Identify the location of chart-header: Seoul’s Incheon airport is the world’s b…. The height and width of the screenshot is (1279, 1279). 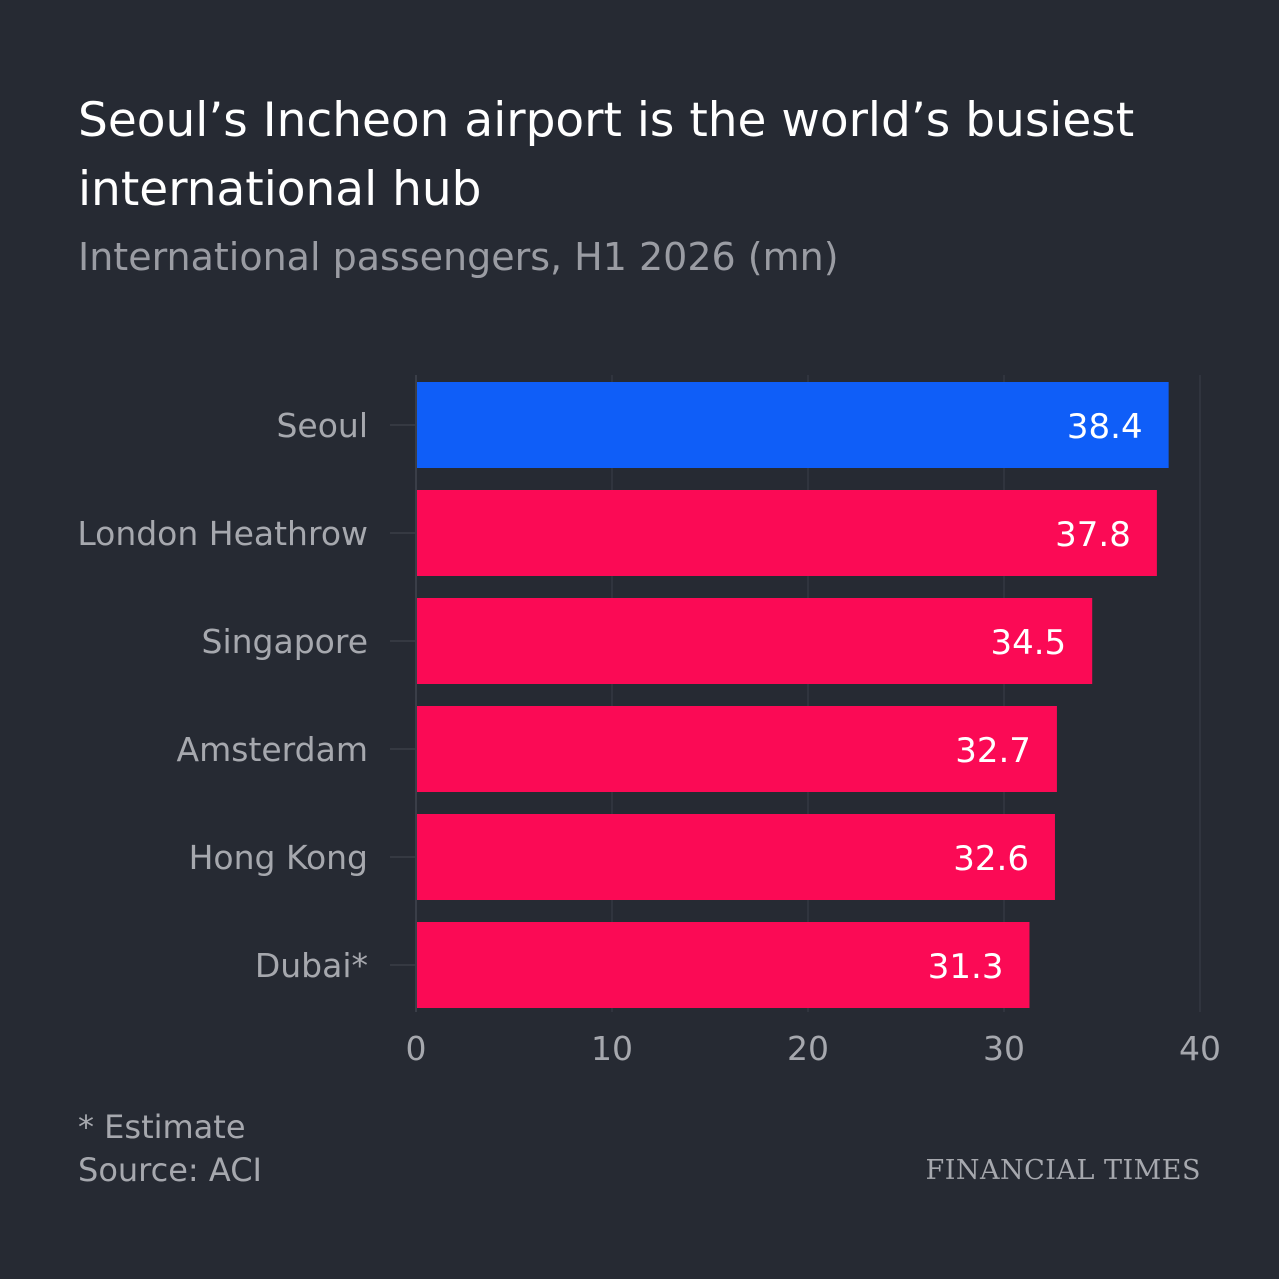
(638, 184).